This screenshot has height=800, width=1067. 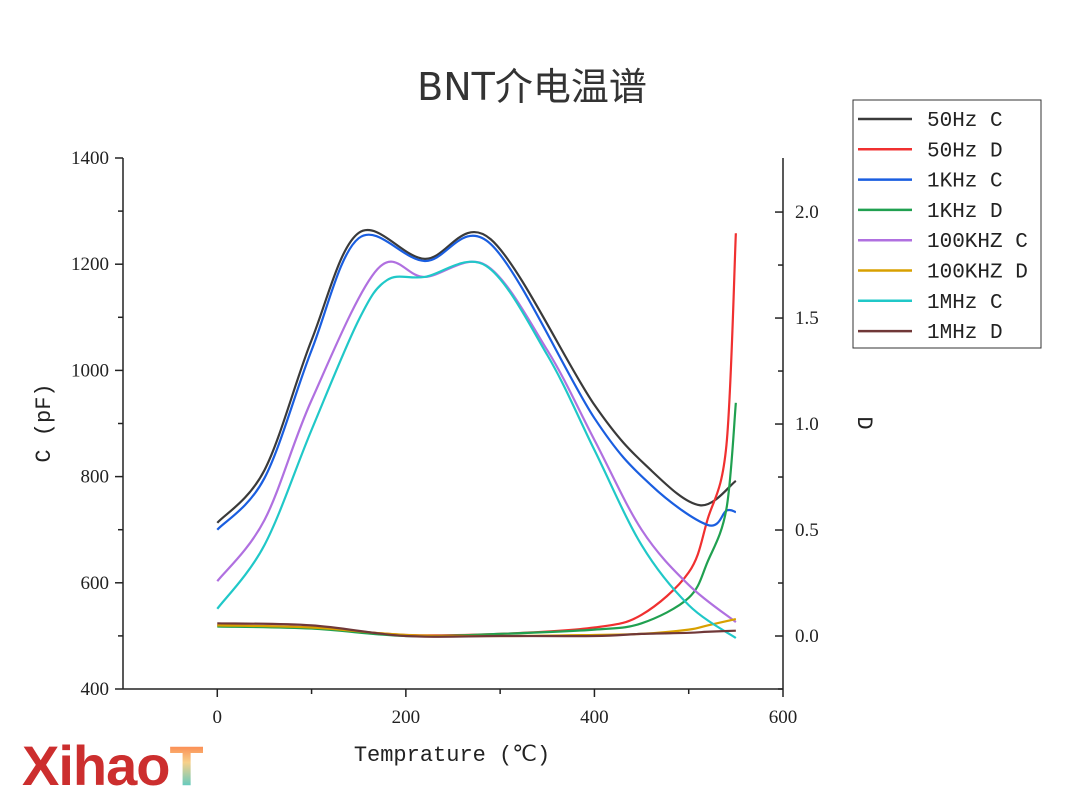 I want to click on x-tick-label: 400, so click(x=594, y=717).